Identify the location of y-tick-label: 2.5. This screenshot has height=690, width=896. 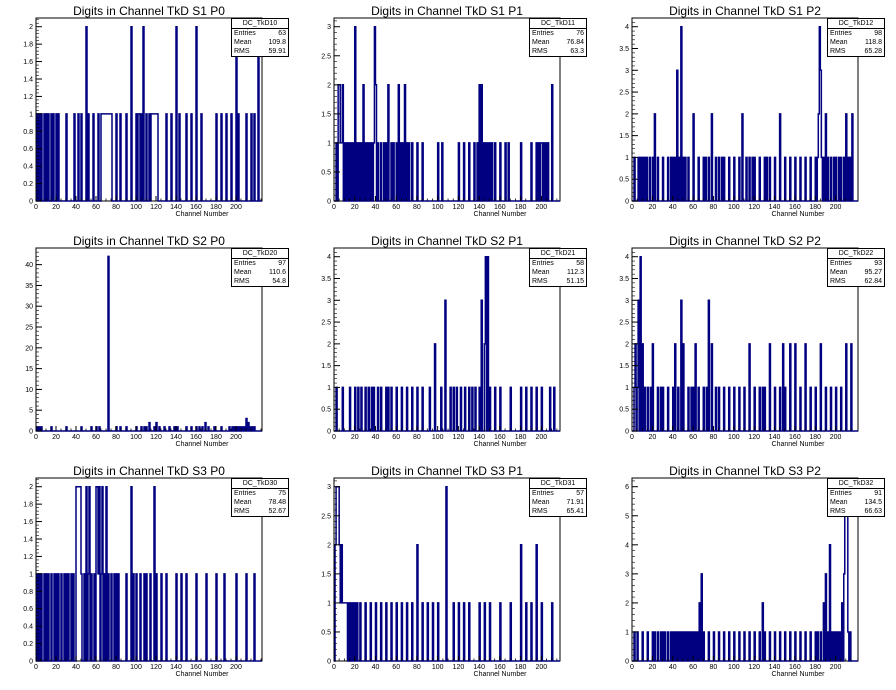
(624, 323).